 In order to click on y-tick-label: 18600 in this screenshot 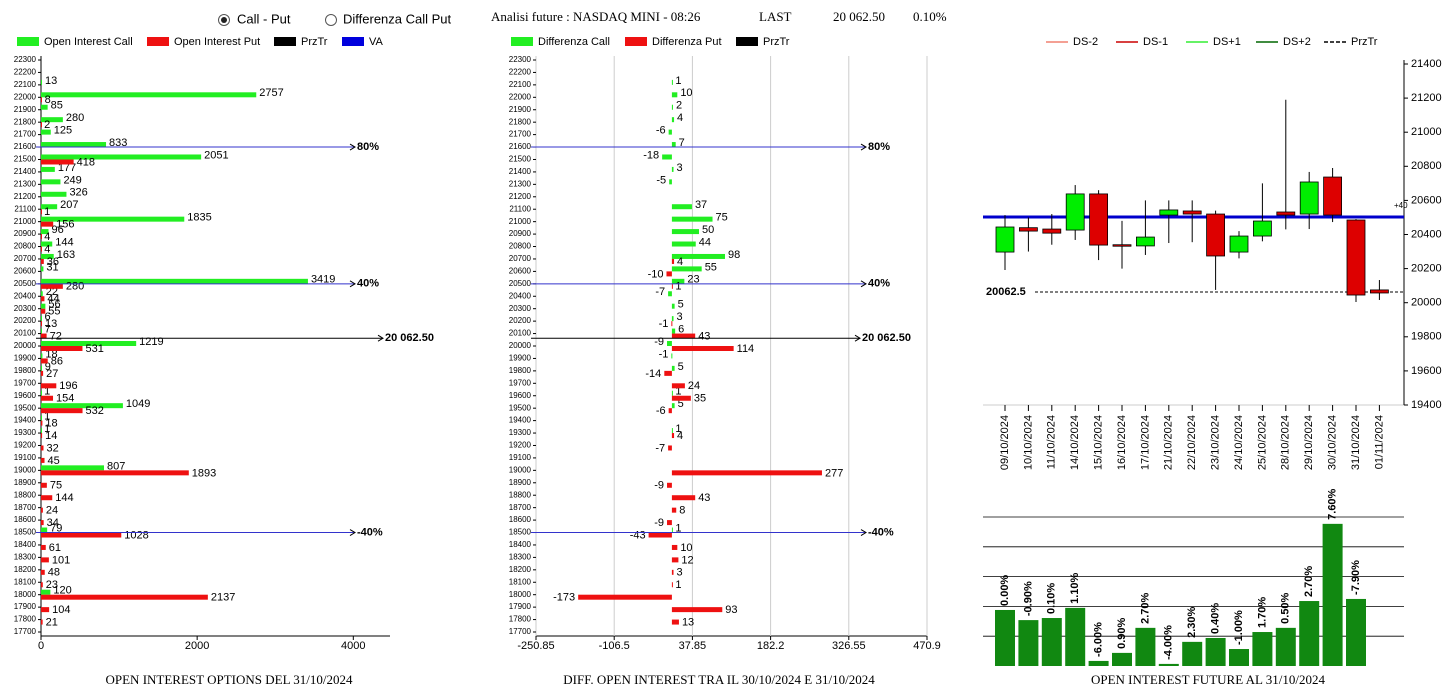, I will do `click(25, 519)`.